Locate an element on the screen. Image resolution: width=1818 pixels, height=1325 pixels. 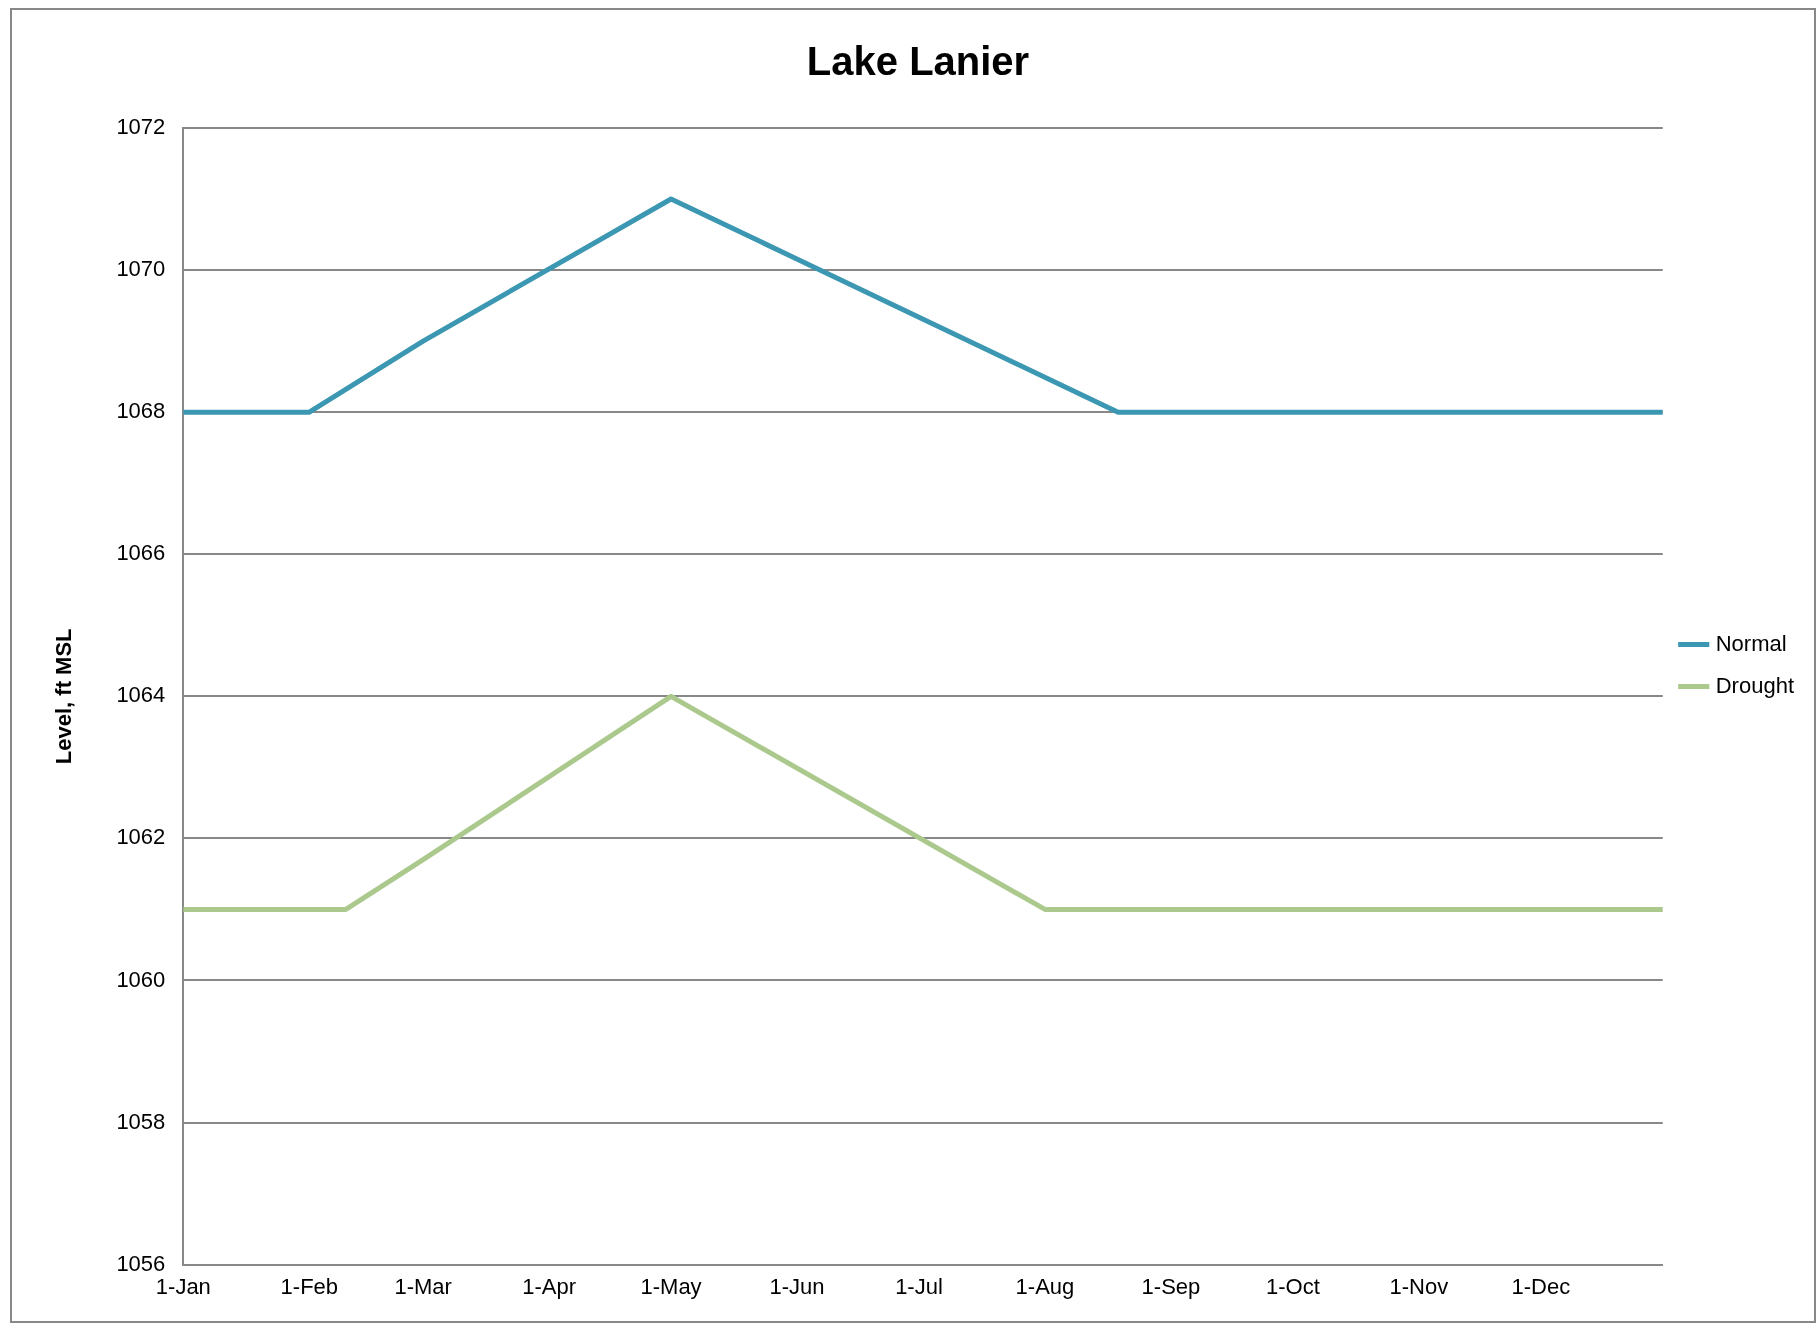
y-tick-label: 1060 is located at coordinates (141, 979).